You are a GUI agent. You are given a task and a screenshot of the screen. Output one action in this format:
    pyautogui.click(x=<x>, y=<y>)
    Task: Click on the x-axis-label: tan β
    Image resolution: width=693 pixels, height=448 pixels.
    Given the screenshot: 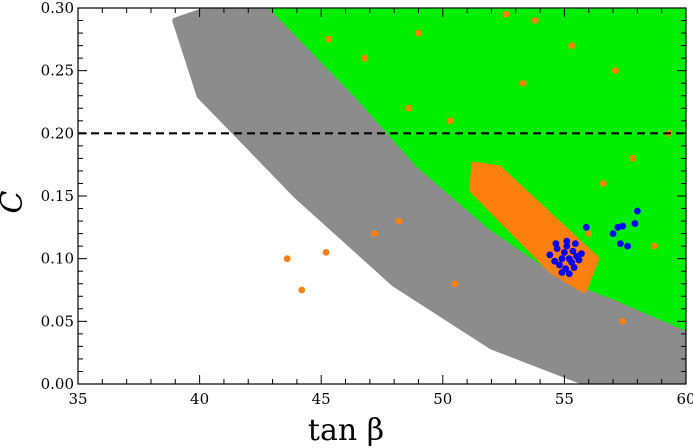 What is the action you would take?
    pyautogui.click(x=346, y=430)
    